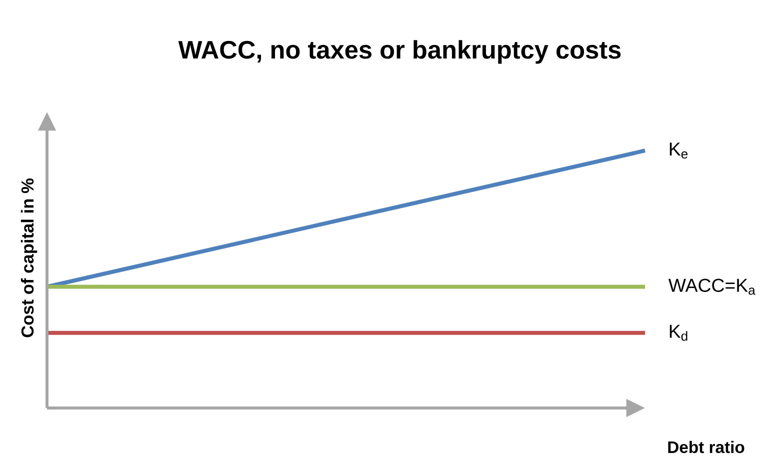 The height and width of the screenshot is (470, 781). What do you see at coordinates (706, 447) in the screenshot?
I see `x-axis-title: Debt ratio` at bounding box center [706, 447].